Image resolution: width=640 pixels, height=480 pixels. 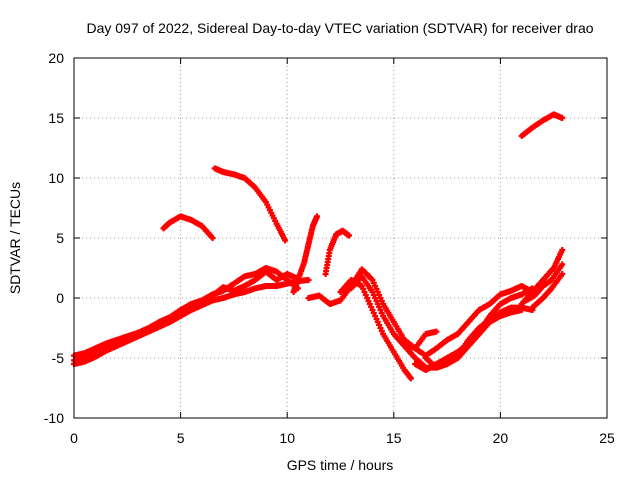 I want to click on series-sat-q, so click(x=542, y=125).